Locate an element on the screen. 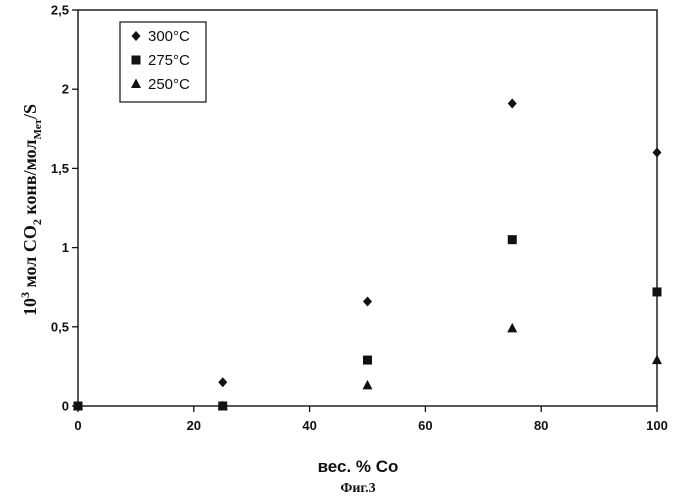  y-tick-label: 2,5 is located at coordinates (60, 10).